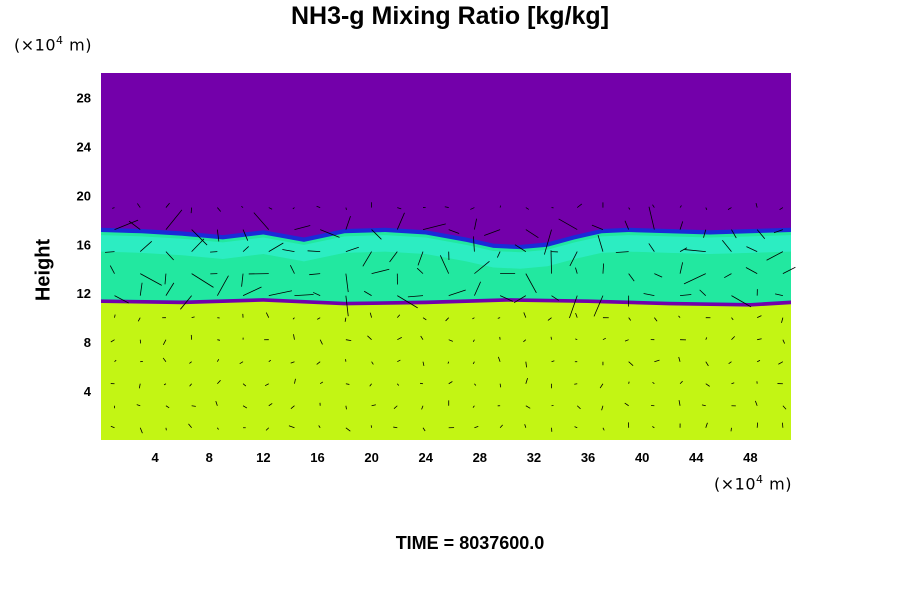  Describe the element at coordinates (53, 44) in the screenshot. I see `y-axis-unit: (×104 m)` at that location.